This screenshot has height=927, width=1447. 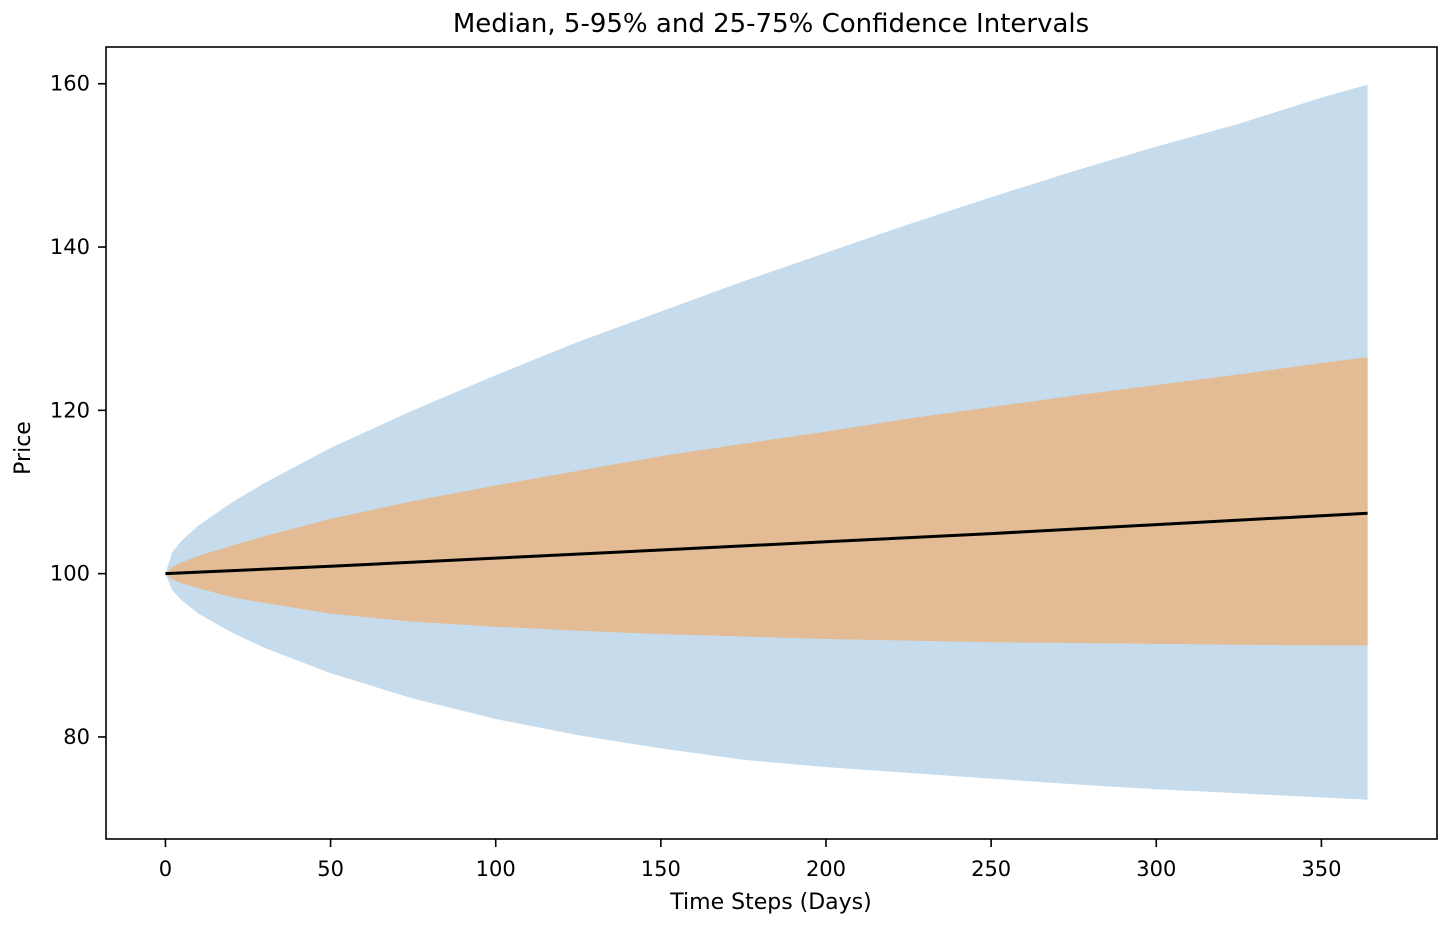 I want to click on x-tick-label: 0, so click(x=165, y=869).